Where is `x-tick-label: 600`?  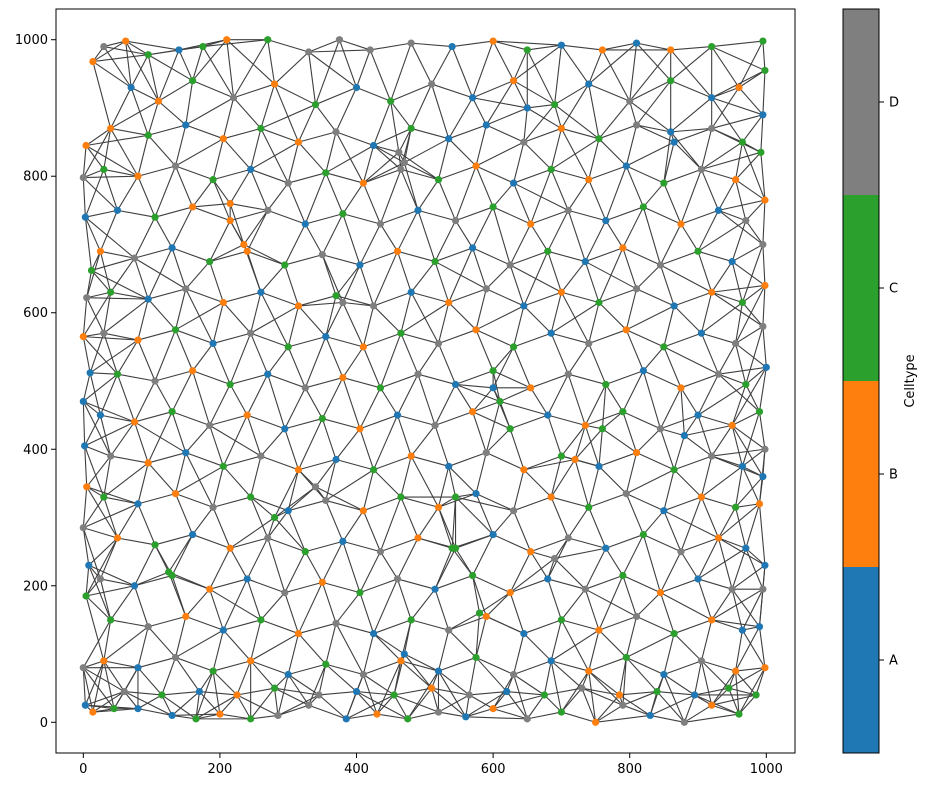 x-tick-label: 600 is located at coordinates (493, 769).